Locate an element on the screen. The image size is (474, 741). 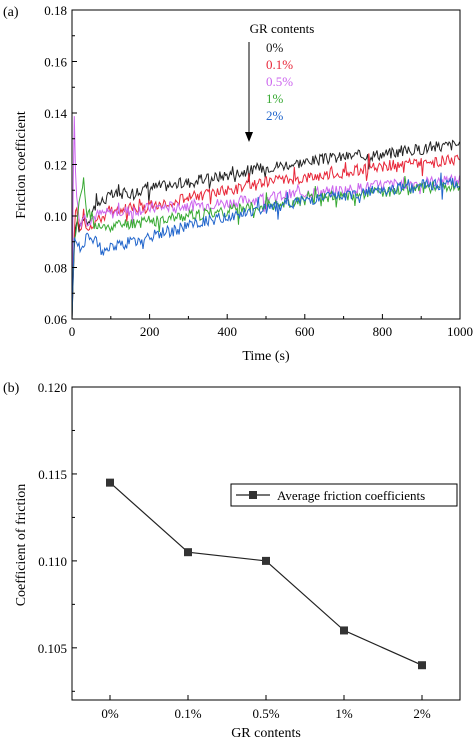
x-tick-label: 400 is located at coordinates (227, 331).